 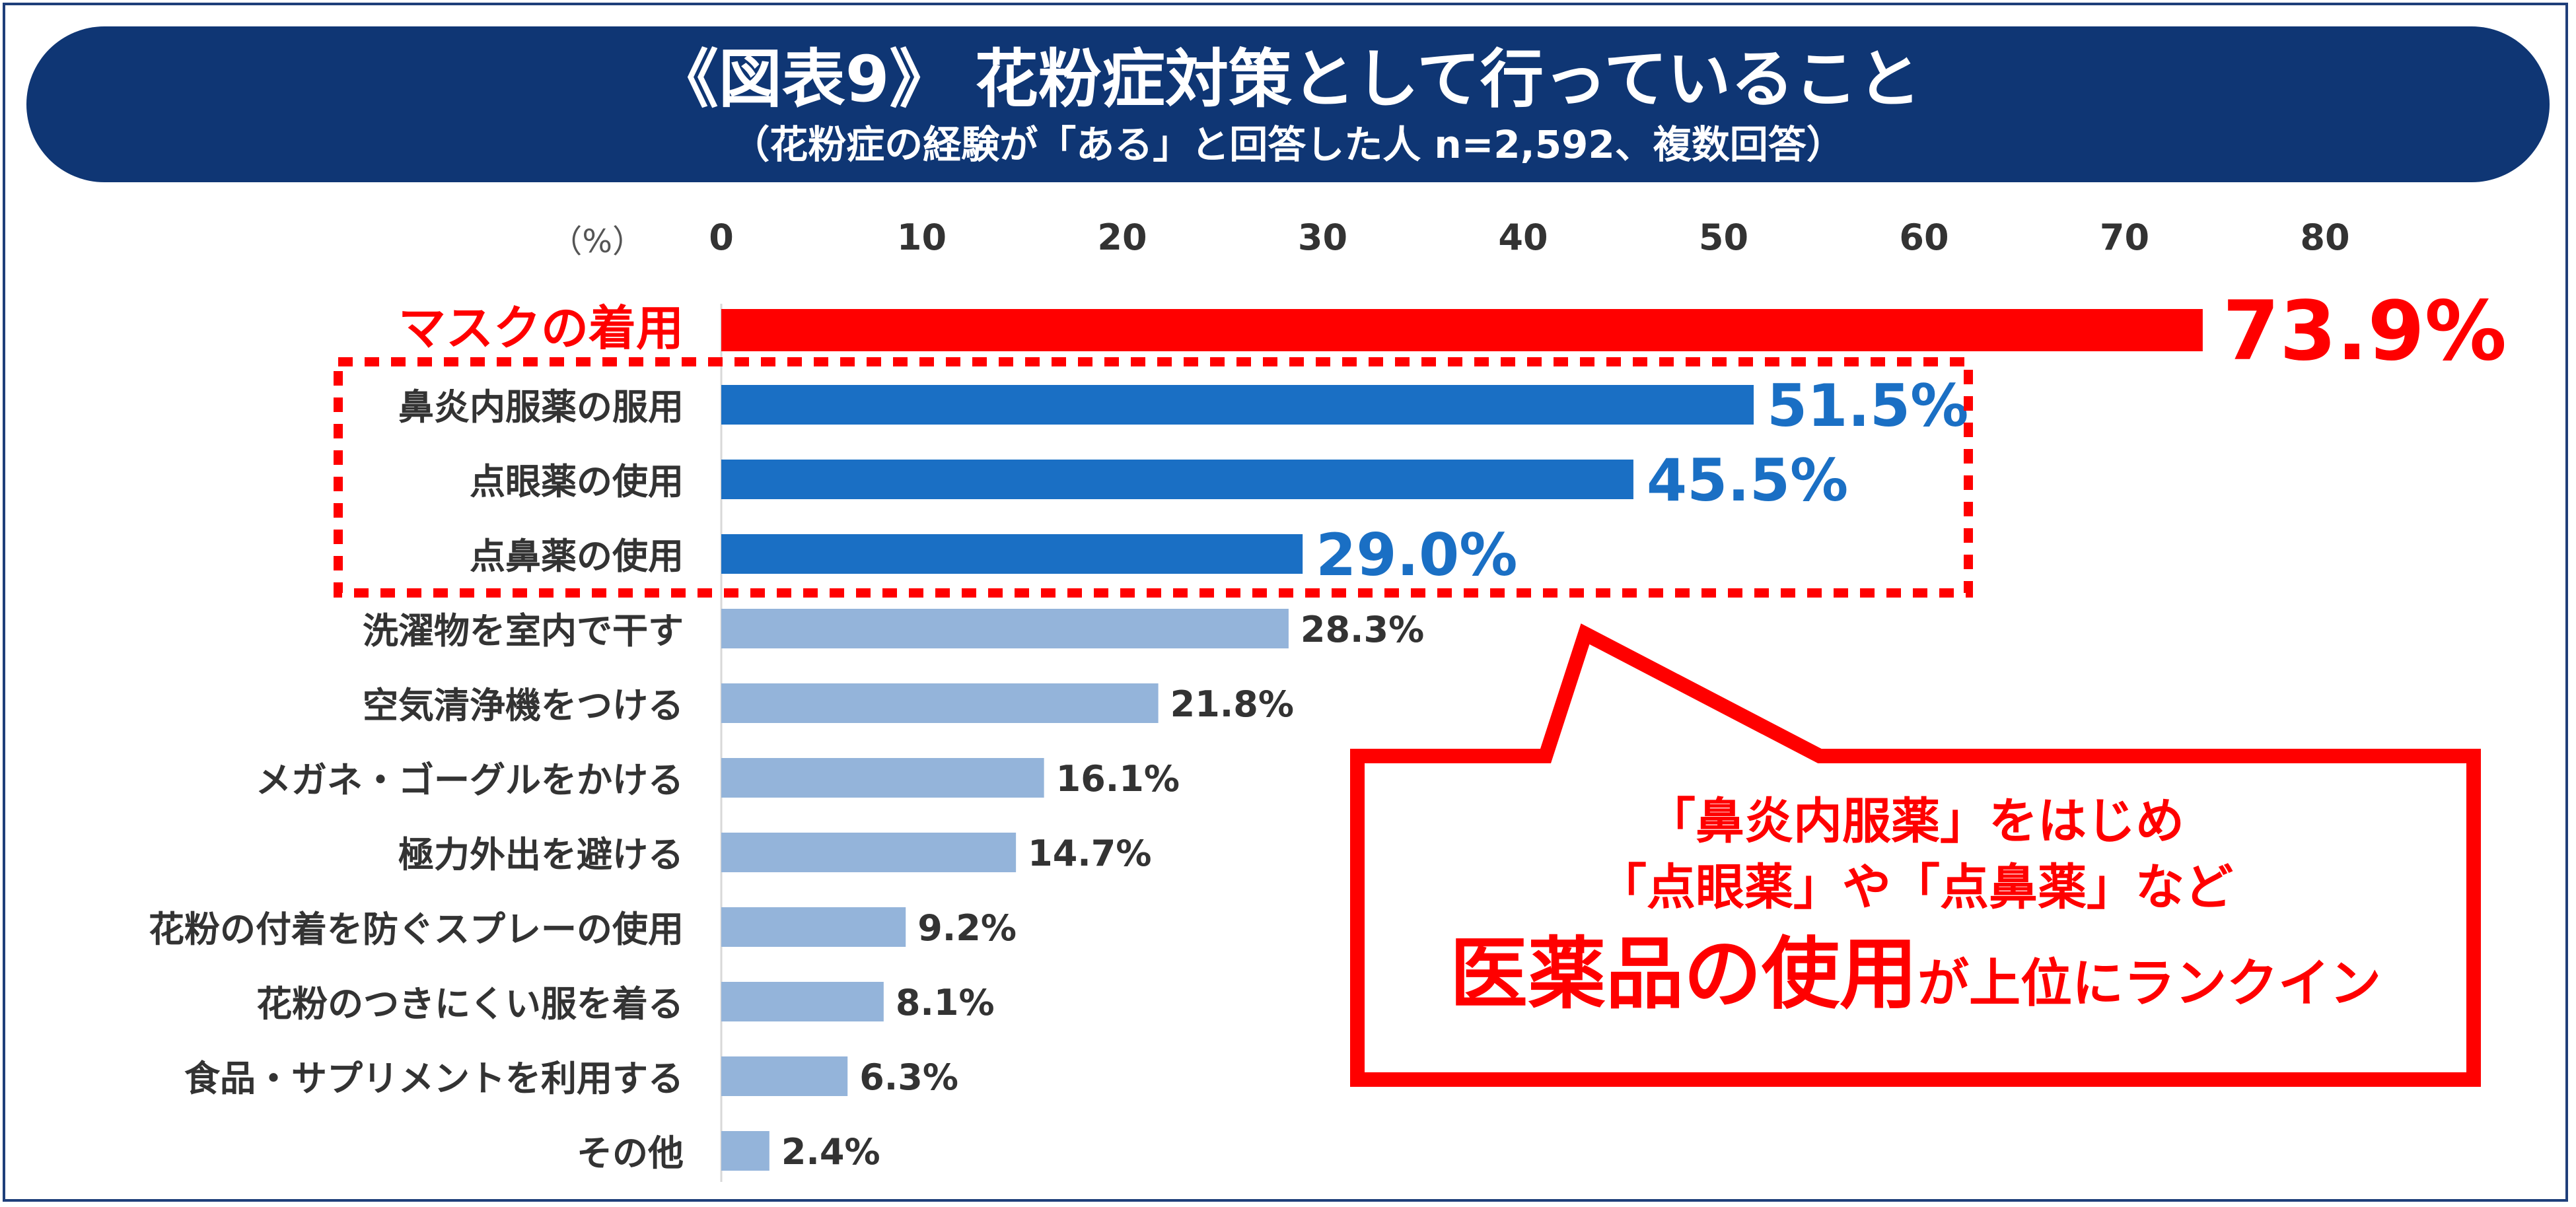 What do you see at coordinates (1363, 629) in the screenshot?
I see `value-label: 28.3%` at bounding box center [1363, 629].